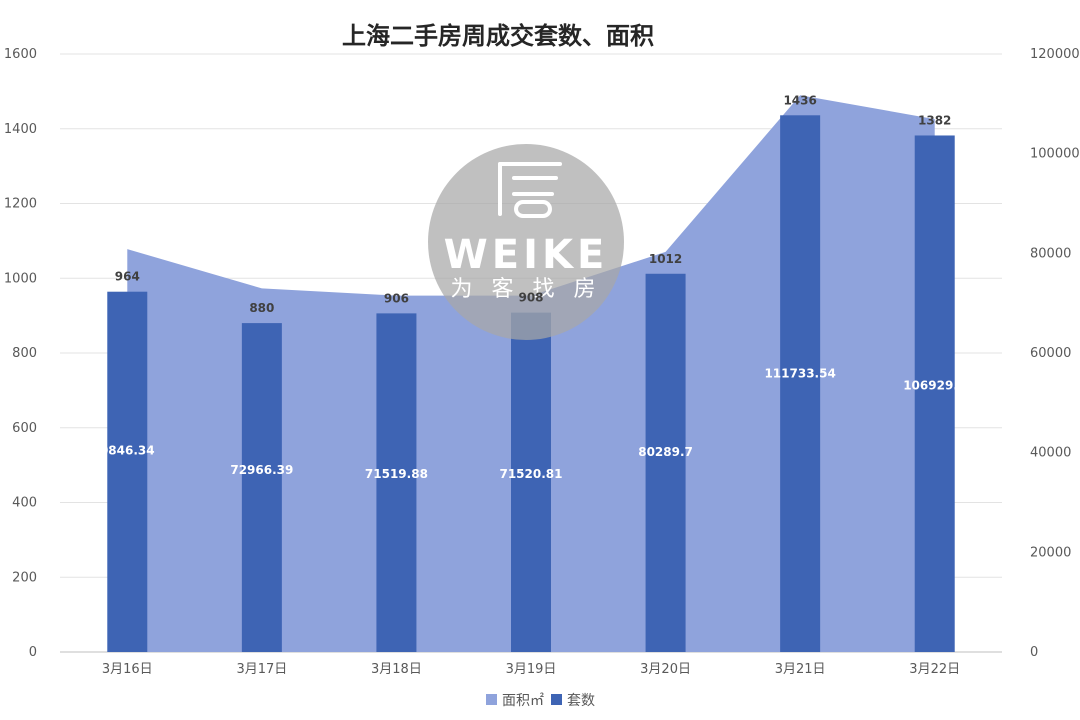 Image resolution: width=1080 pixels, height=720 pixels. Describe the element at coordinates (1055, 154) in the screenshot. I see `right-axis-tick-label: 100000` at that location.